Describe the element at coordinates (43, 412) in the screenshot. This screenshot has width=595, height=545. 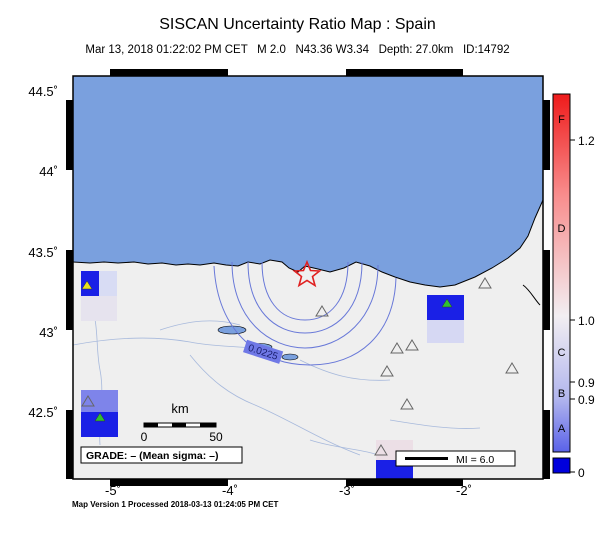
I see `lat-label: 42.5˚` at that location.